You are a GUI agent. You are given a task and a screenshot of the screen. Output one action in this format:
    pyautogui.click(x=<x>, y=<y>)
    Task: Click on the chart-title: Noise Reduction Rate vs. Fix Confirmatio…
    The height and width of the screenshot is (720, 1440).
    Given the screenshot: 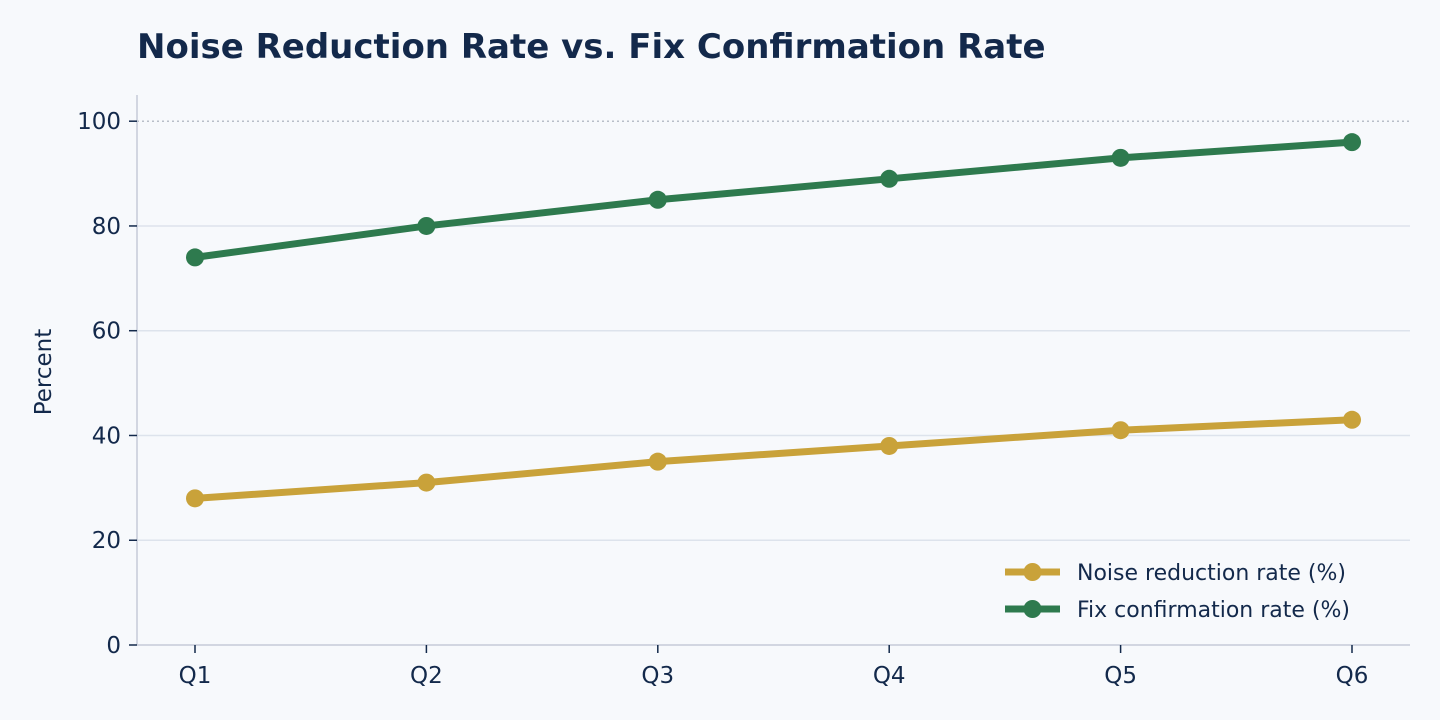 What is the action you would take?
    pyautogui.click(x=591, y=47)
    